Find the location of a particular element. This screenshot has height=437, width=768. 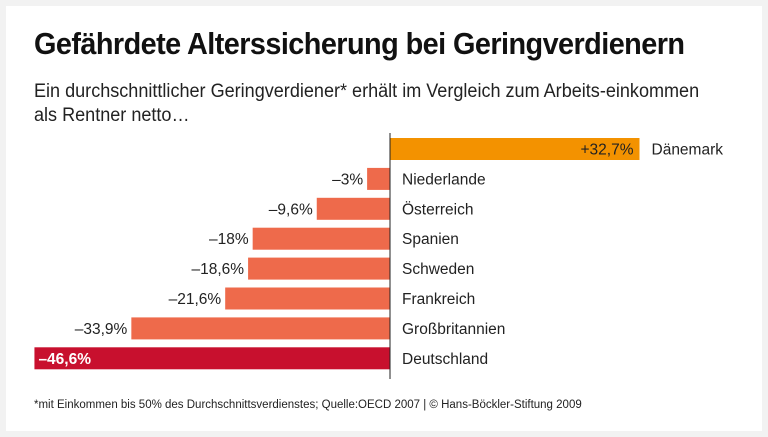

bar-Dänemark is located at coordinates (515, 149).